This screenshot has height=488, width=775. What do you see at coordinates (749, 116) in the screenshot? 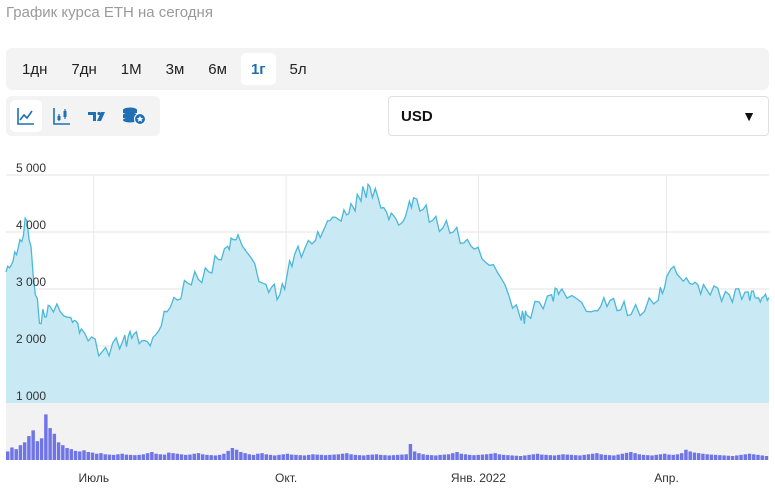
I see `chevron-down-icon: ▼` at bounding box center [749, 116].